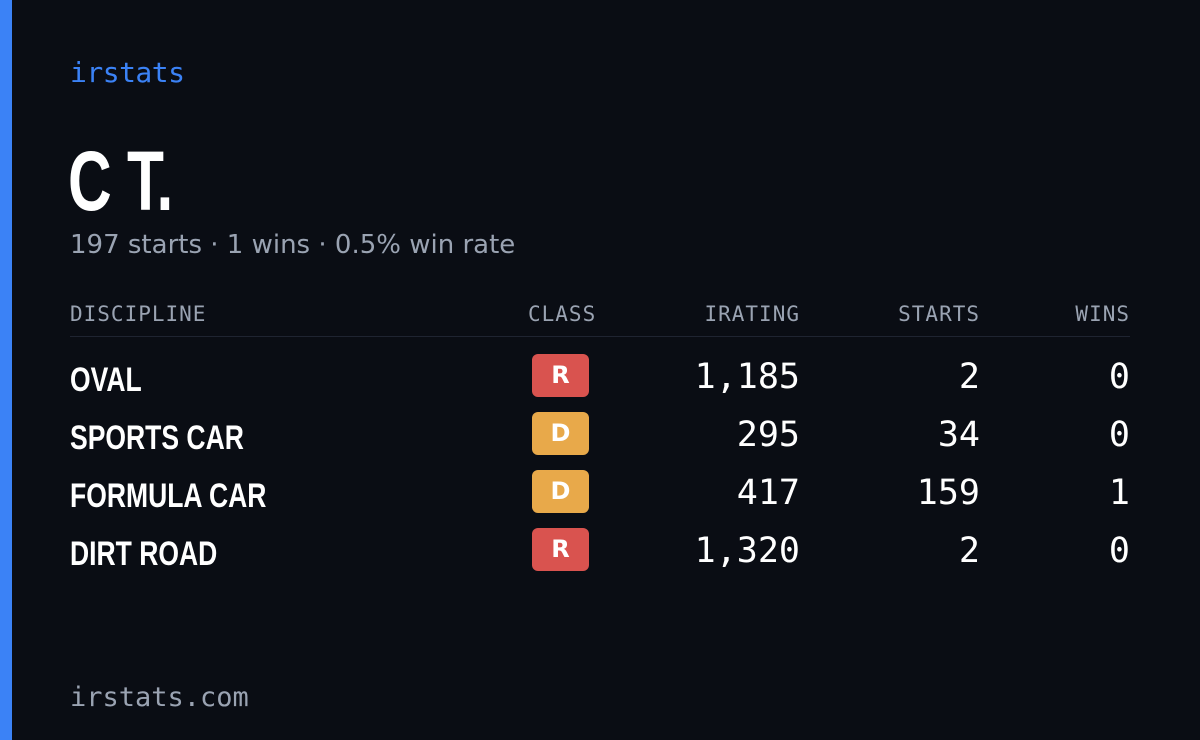  What do you see at coordinates (106, 380) in the screenshot?
I see `discipline-label: OVAL` at bounding box center [106, 380].